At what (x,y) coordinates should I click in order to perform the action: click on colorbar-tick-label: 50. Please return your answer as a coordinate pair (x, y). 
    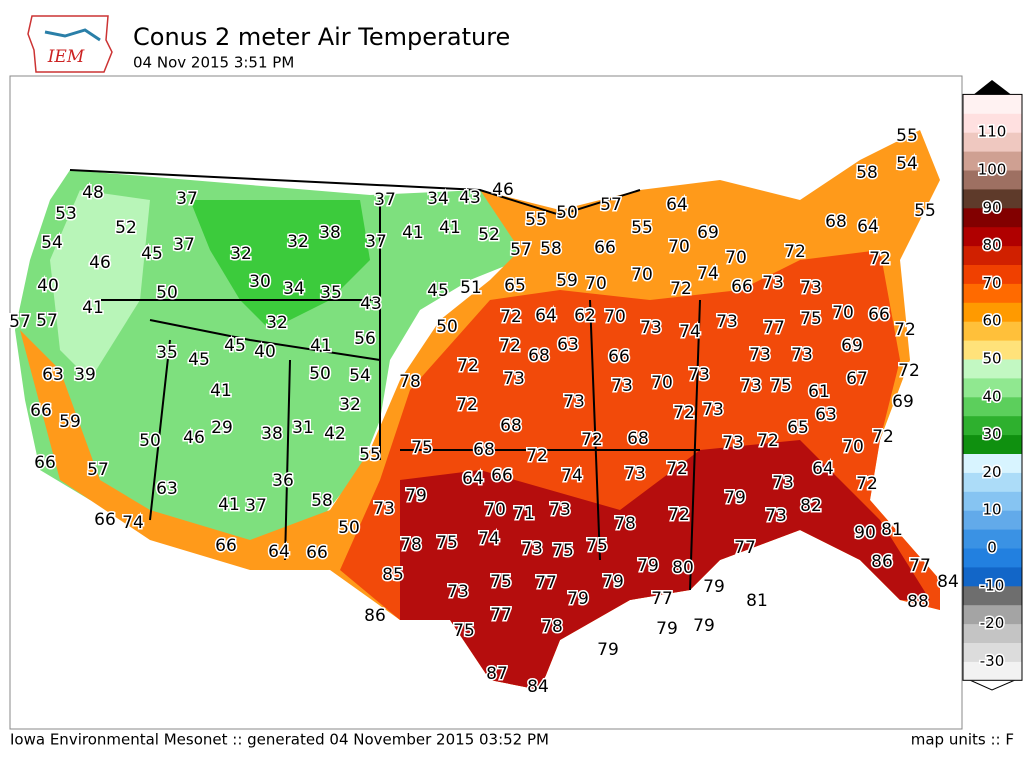
    Looking at the image, I should click on (991, 359).